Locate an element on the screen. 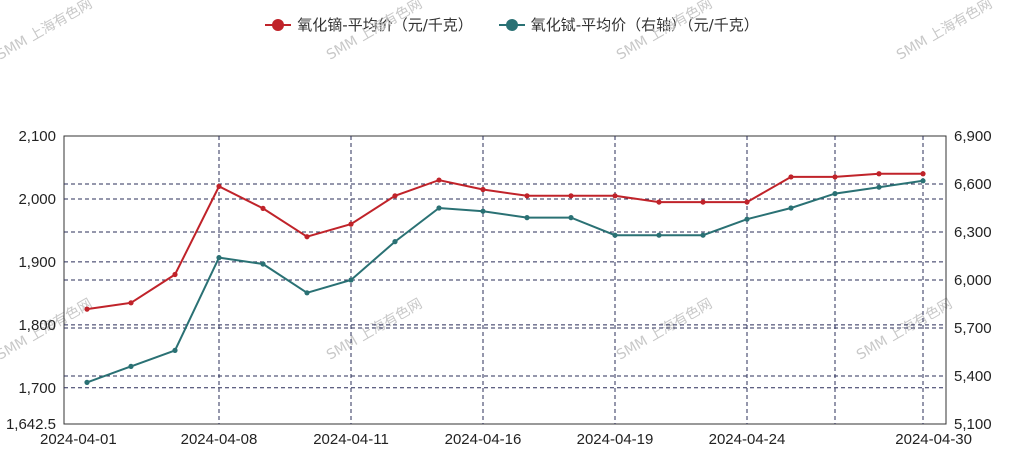  x-tick-label: 2024-04-08 is located at coordinates (219, 439).